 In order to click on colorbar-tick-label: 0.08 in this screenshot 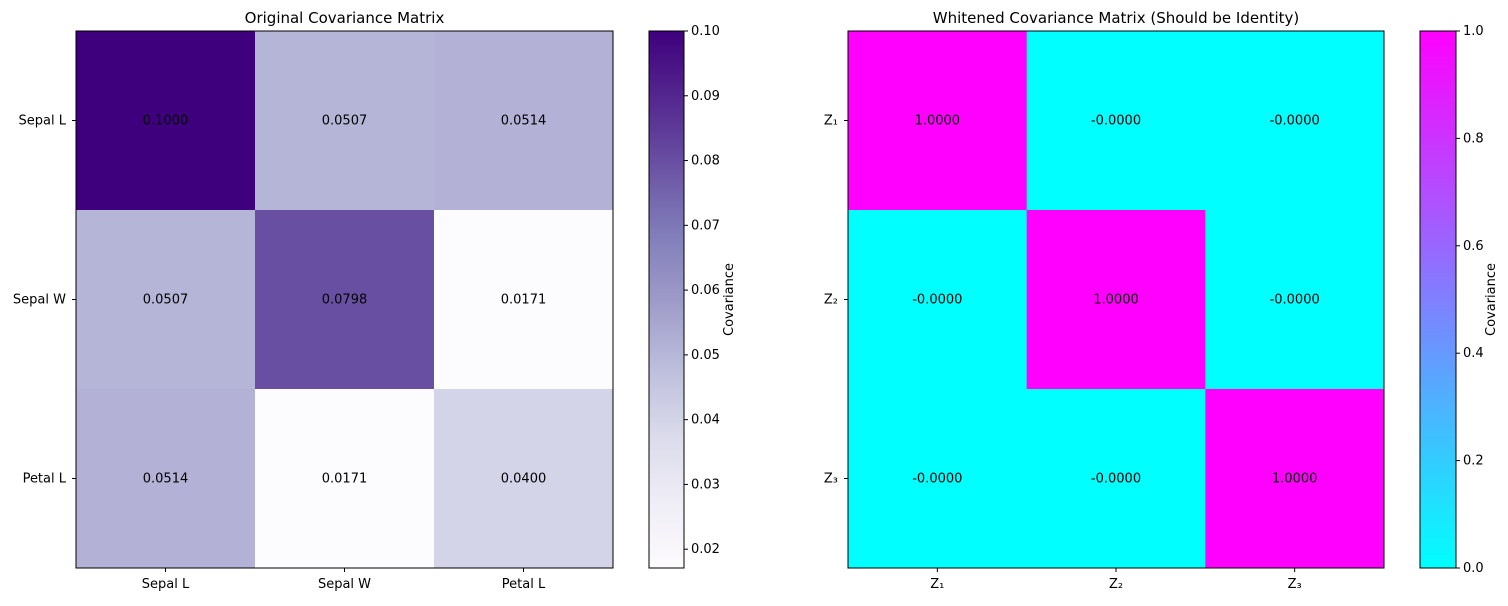, I will do `click(705, 161)`.